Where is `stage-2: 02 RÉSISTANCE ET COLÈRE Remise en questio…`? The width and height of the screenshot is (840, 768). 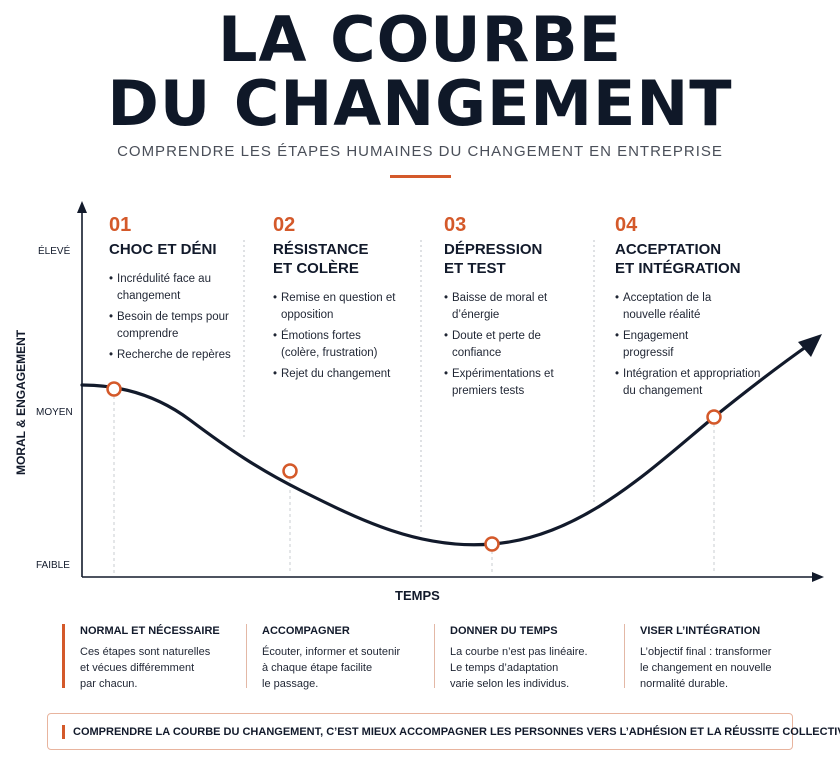
stage-2: 02 RÉSISTANCE ET COLÈRE Remise en questio… is located at coordinates (373, 300).